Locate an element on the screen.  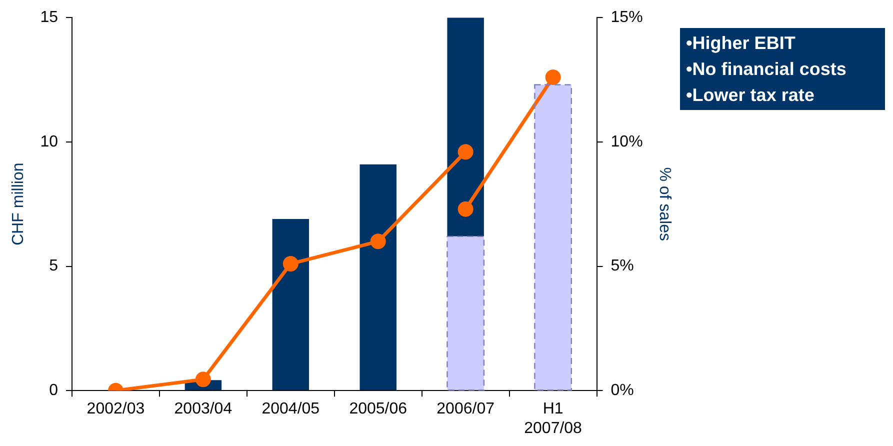
y2-tick-label: 0% is located at coordinates (622, 391).